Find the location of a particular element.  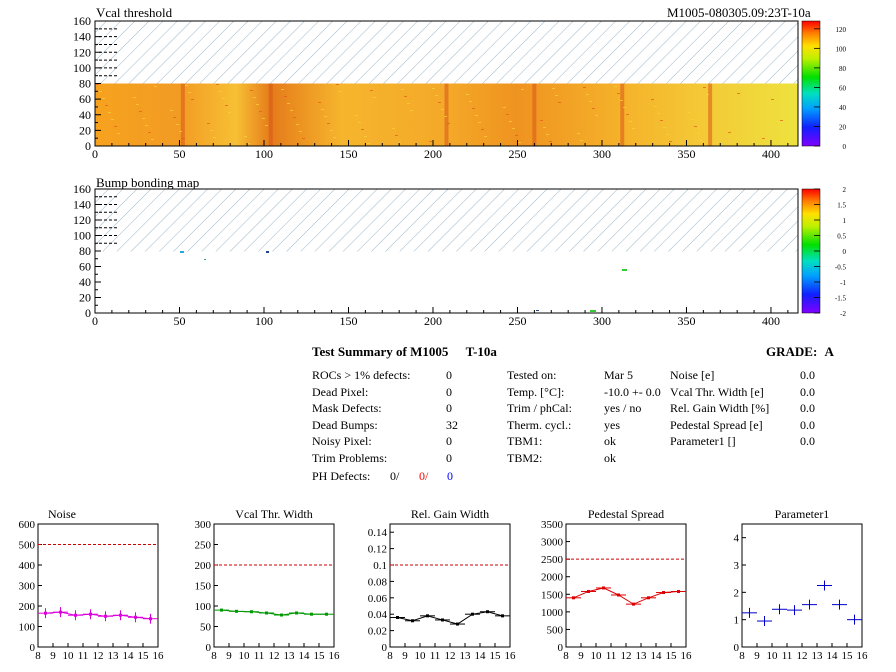

colorbar-tick-label: -1 is located at coordinates (843, 283).